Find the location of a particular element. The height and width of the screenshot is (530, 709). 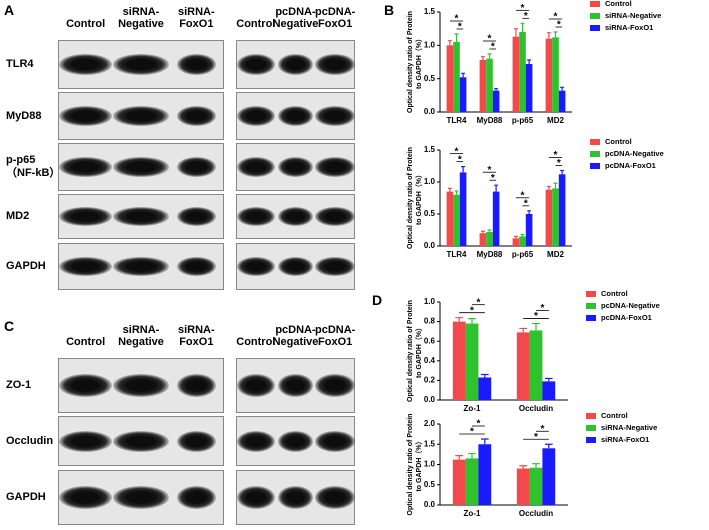

panel-label: B is located at coordinates (389, 10).